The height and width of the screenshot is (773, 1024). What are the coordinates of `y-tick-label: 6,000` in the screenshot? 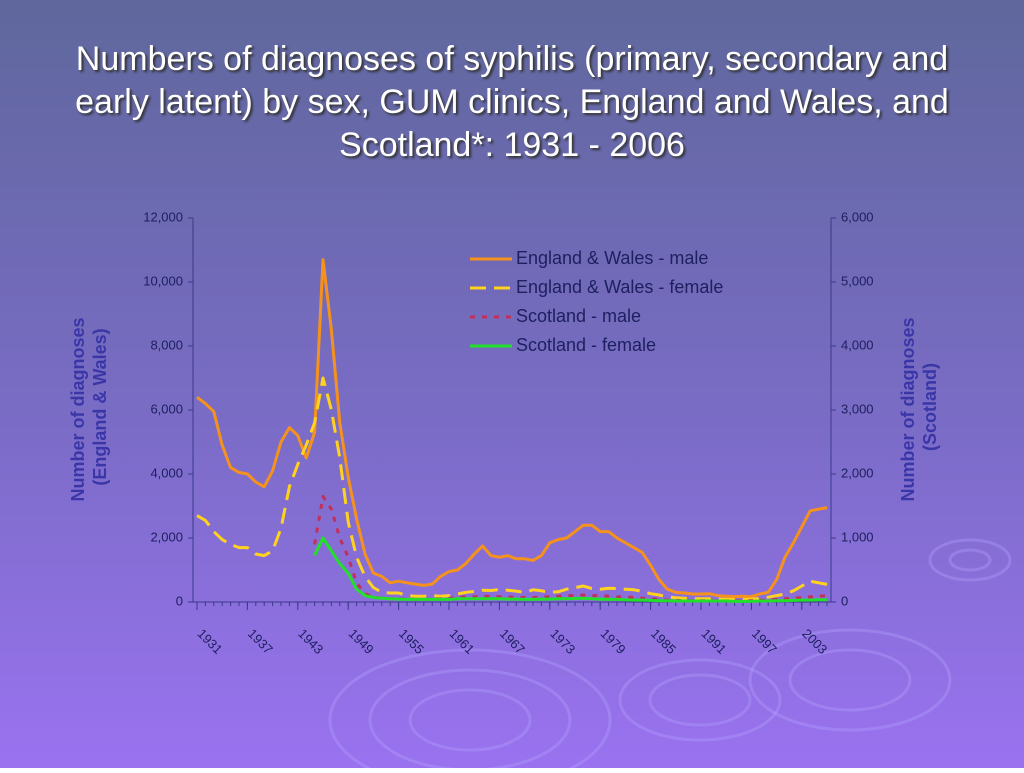 It's located at (166, 408).